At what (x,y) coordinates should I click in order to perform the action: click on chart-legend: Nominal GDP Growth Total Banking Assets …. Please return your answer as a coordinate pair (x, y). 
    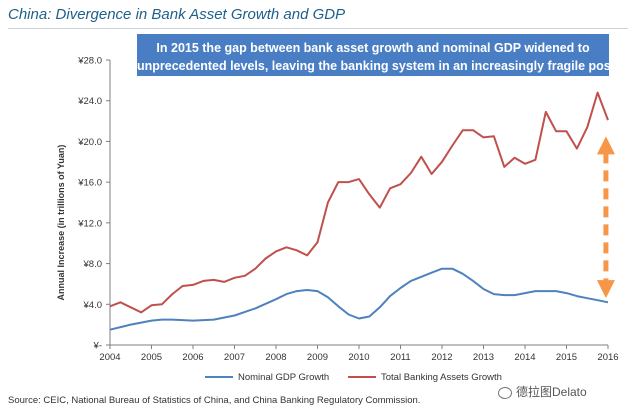
    Looking at the image, I should click on (318, 379).